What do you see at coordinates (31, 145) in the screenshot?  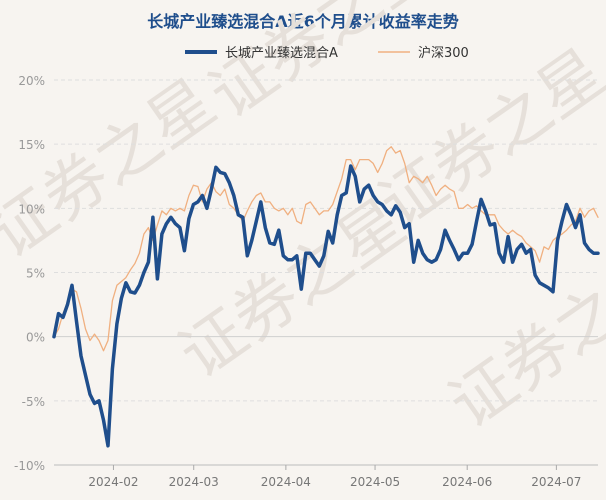 I see `y-tick-label: 15%` at bounding box center [31, 145].